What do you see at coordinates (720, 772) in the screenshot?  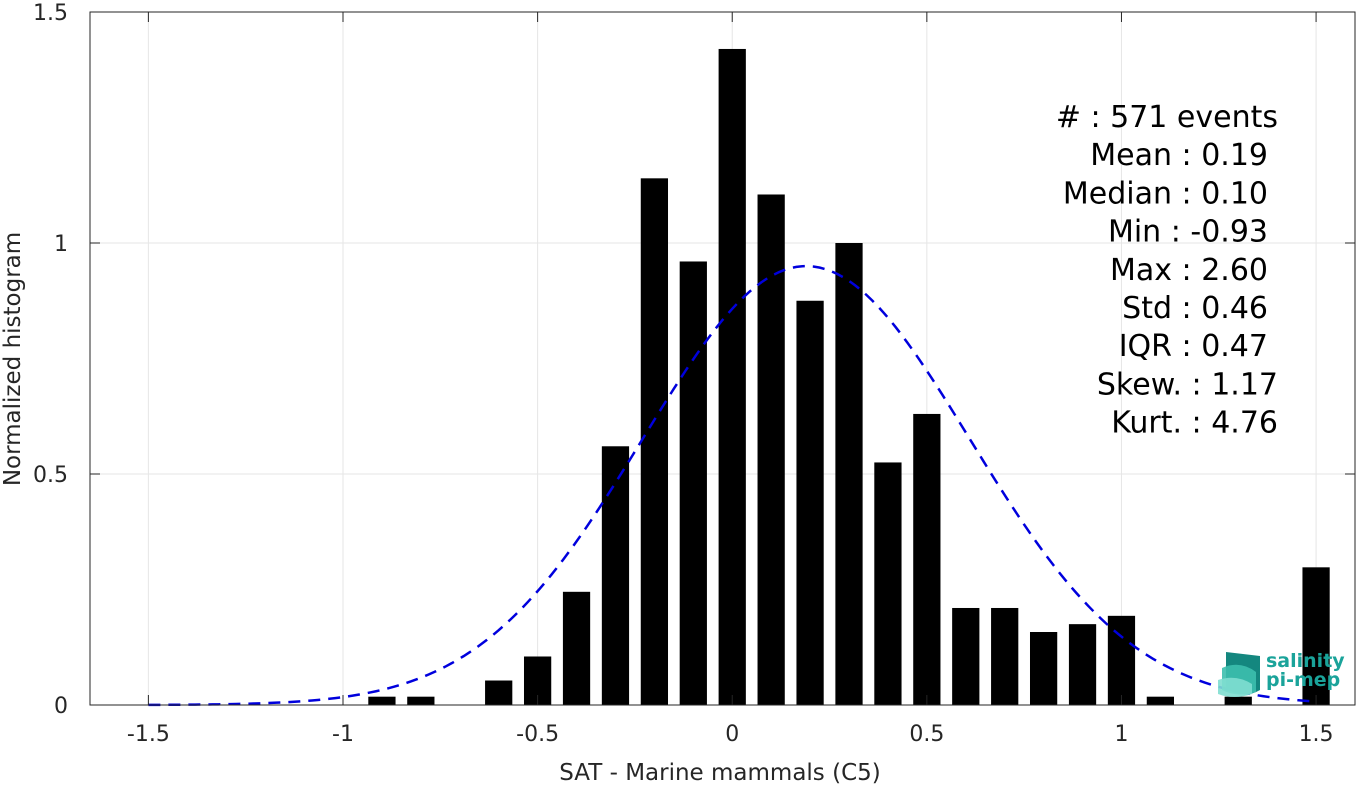 I see `x-axis-label: SAT - Marine mammals (C5)` at bounding box center [720, 772].